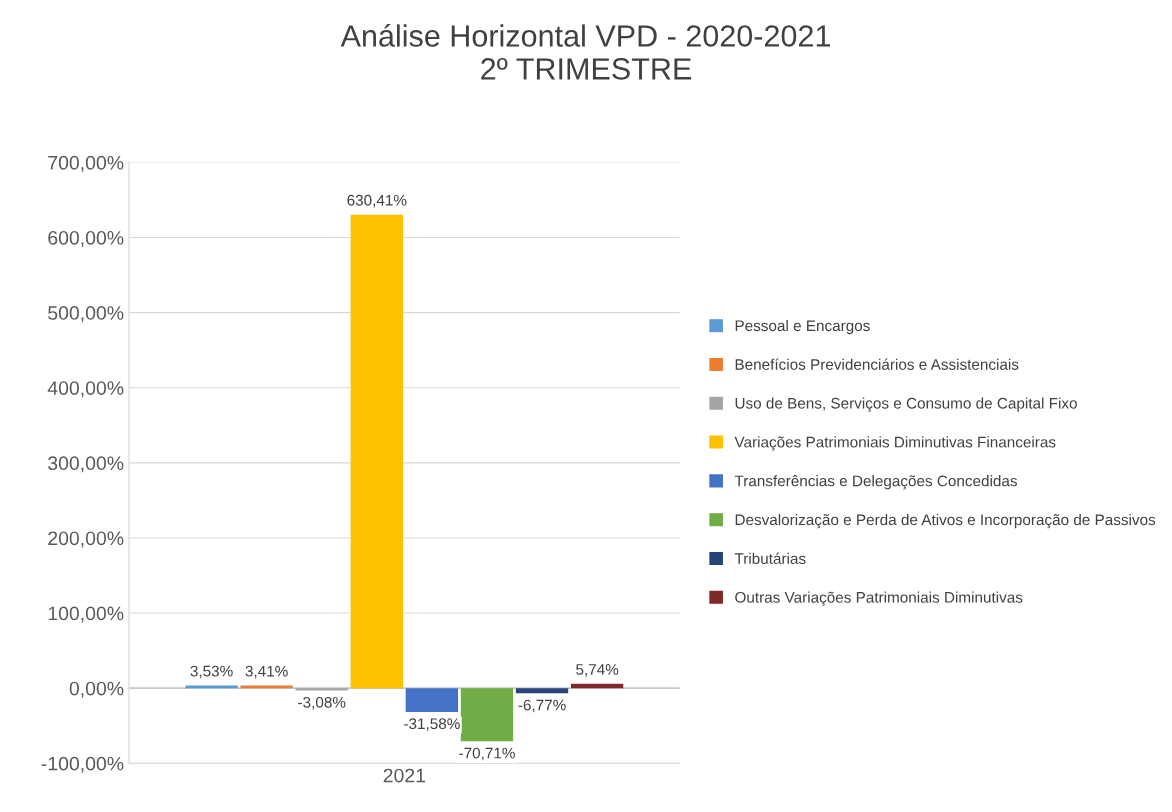 This screenshot has height=812, width=1172. Describe the element at coordinates (85, 389) in the screenshot. I see `y-tick-label: 400,00%` at that location.